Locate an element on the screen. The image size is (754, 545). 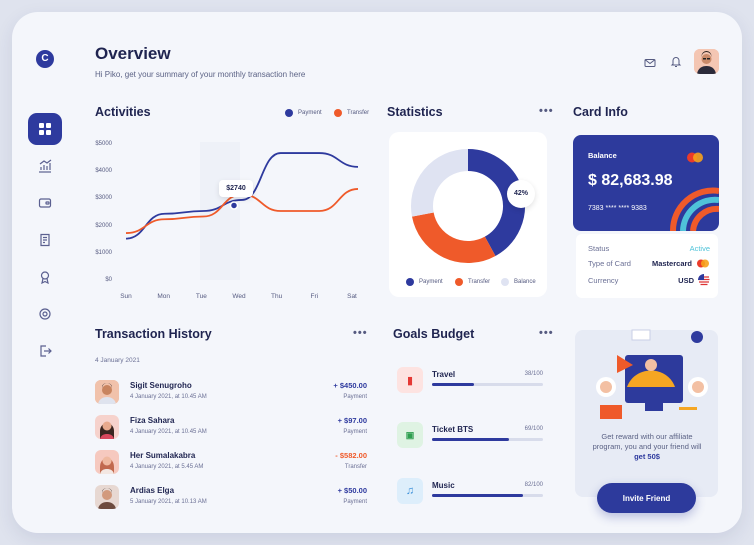
transaction-name: Her Sumalakabra is located at coordinates (163, 455).